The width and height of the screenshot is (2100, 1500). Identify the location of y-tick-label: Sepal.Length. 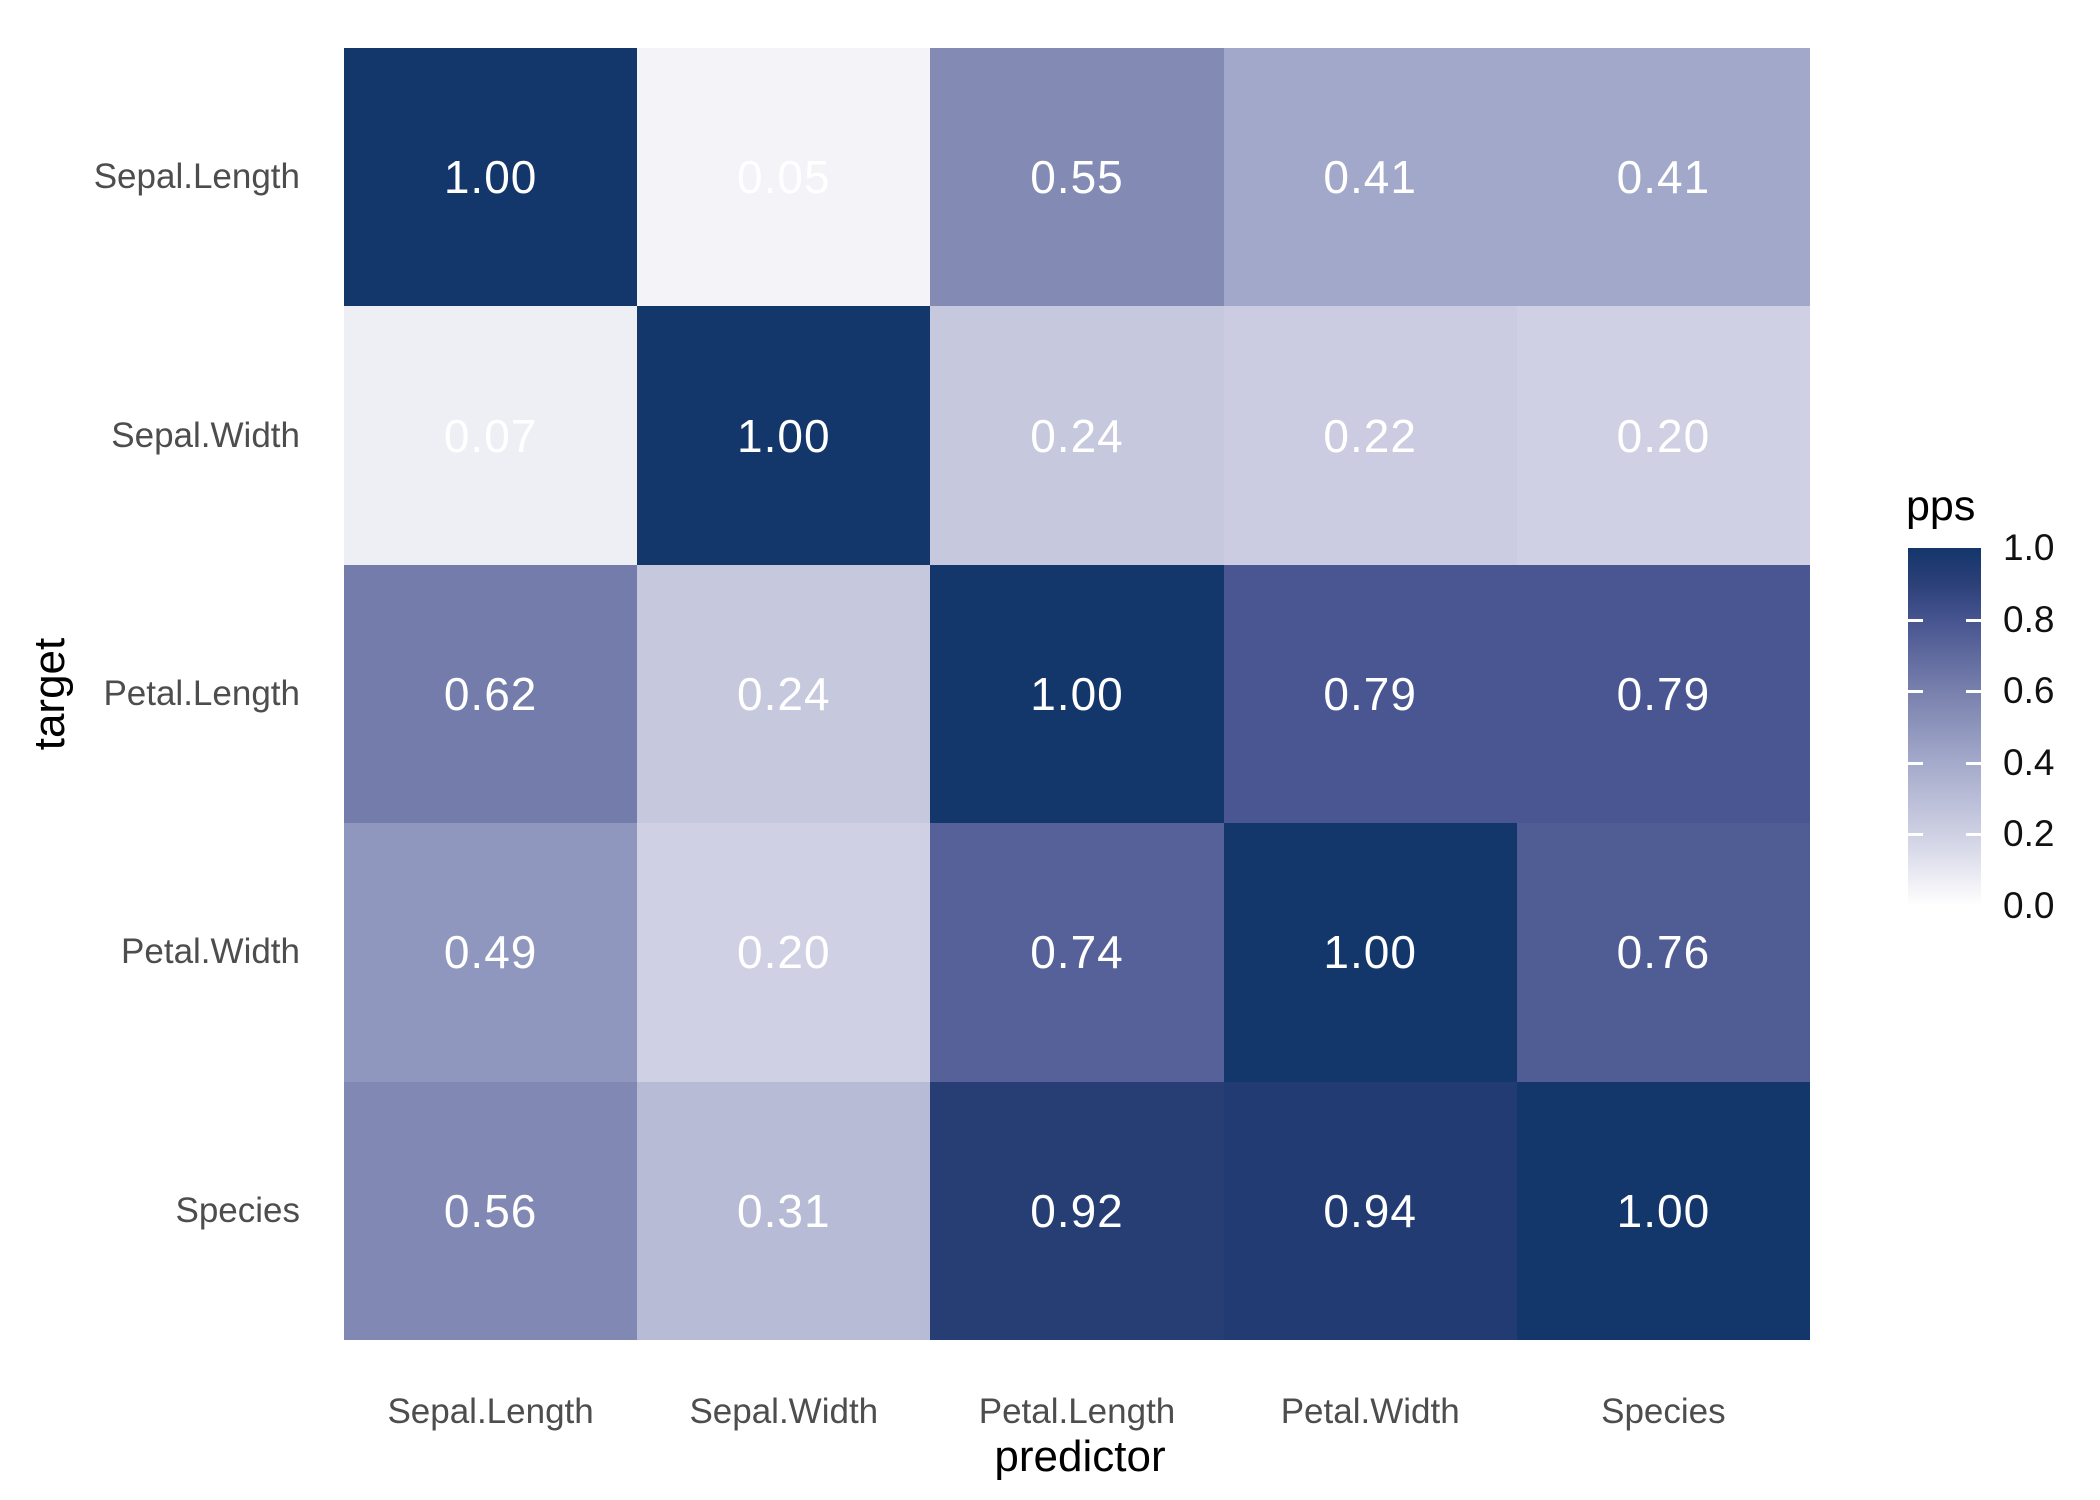
(196, 177).